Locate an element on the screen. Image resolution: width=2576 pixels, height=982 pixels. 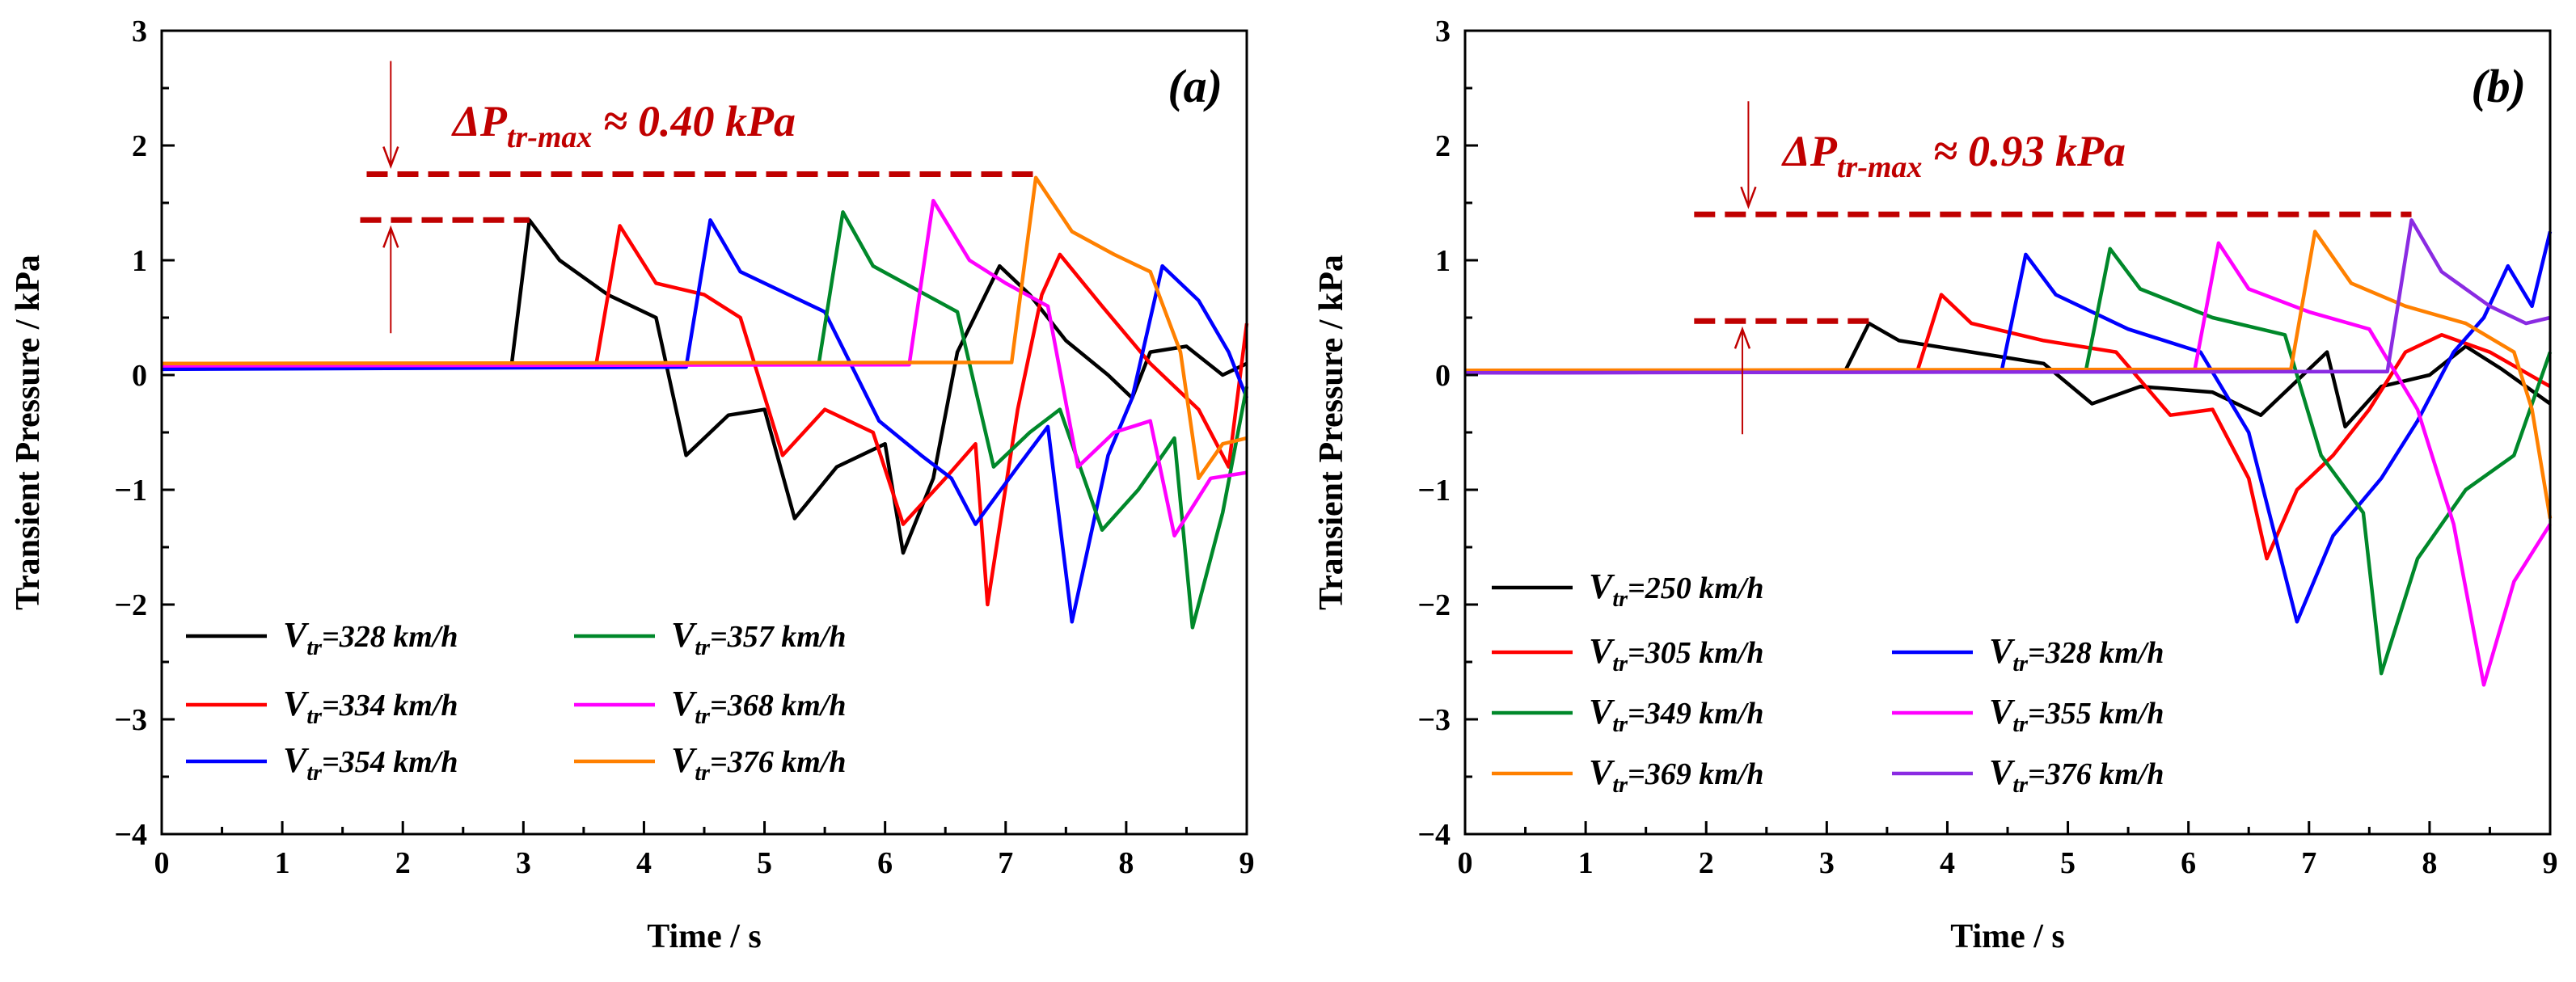
panel-b-x-axis-label: Time / s is located at coordinates (2007, 936).